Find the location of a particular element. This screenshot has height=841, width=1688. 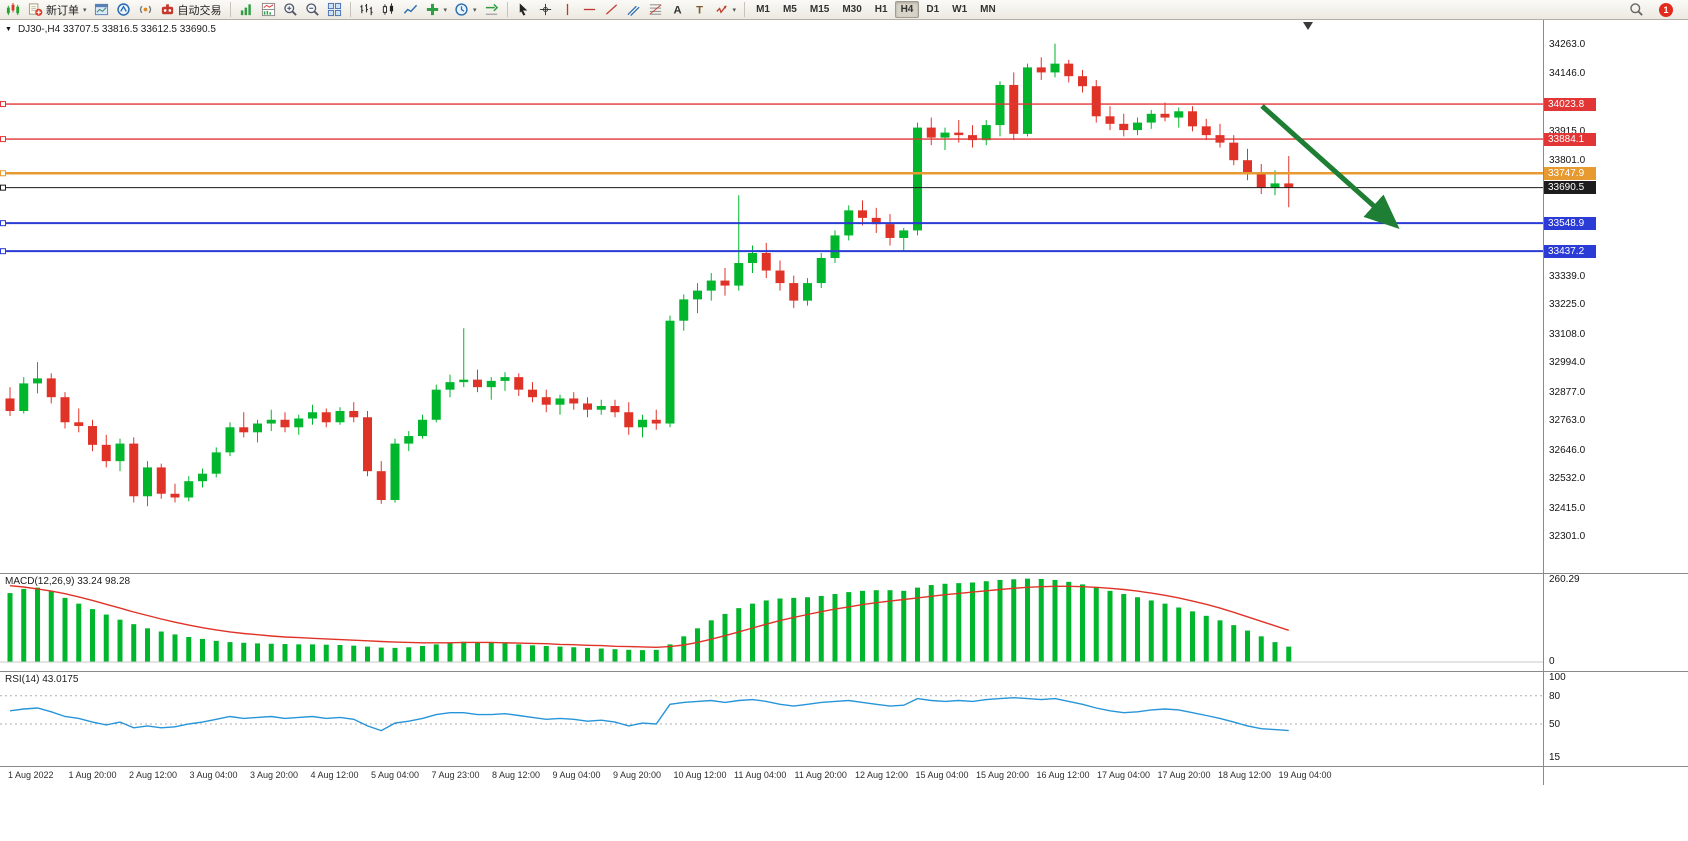

chart-dropdown-icon: ▼ is located at coordinates (8, 29).